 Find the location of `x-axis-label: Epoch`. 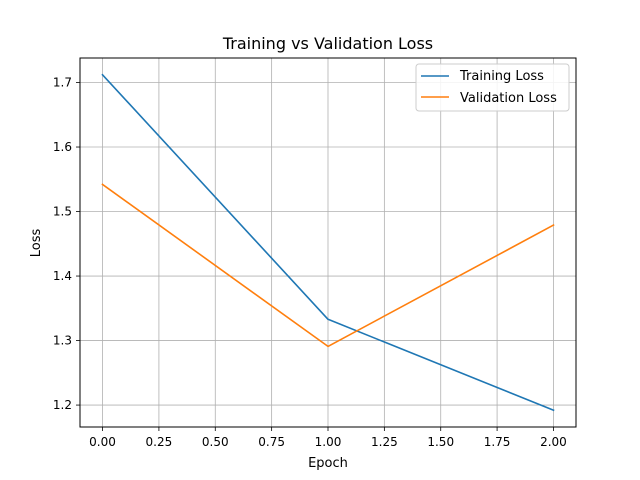

x-axis-label: Epoch is located at coordinates (328, 463).